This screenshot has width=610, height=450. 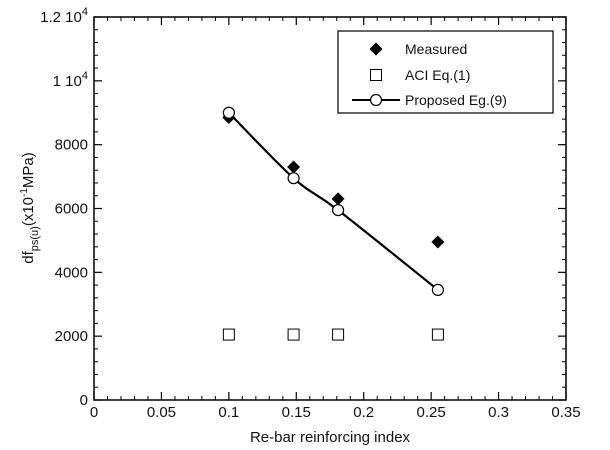 What do you see at coordinates (71, 209) in the screenshot?
I see `y-tick-label: 6000` at bounding box center [71, 209].